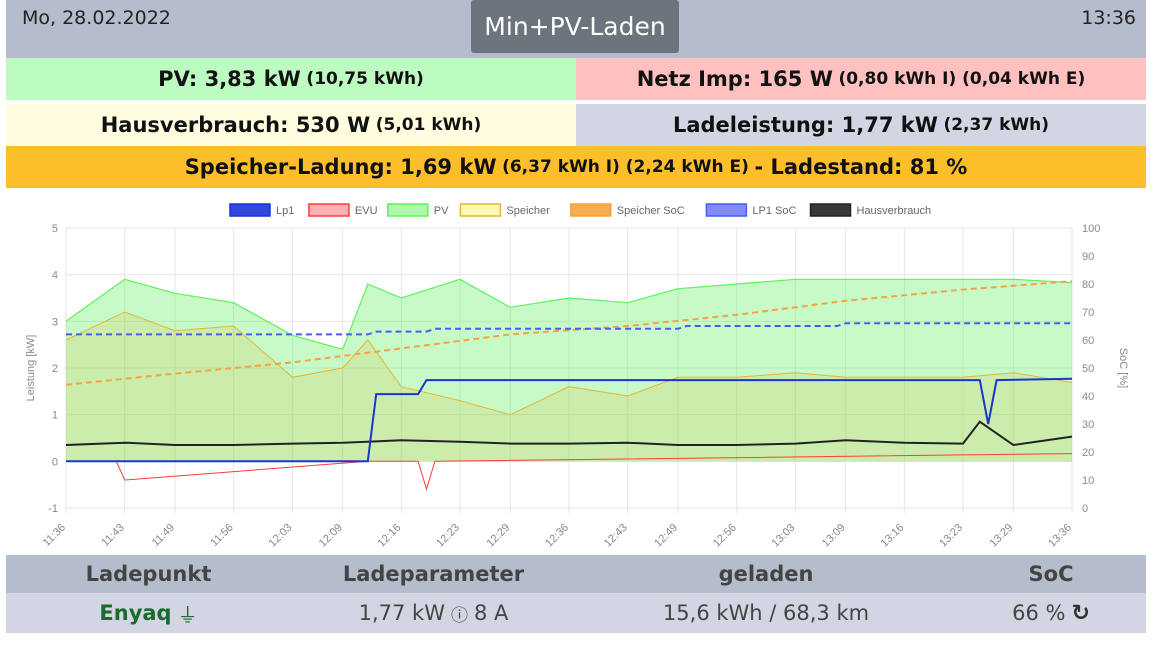  What do you see at coordinates (428, 125) in the screenshot?
I see `house-energy: (5,01 kWh)` at bounding box center [428, 125].